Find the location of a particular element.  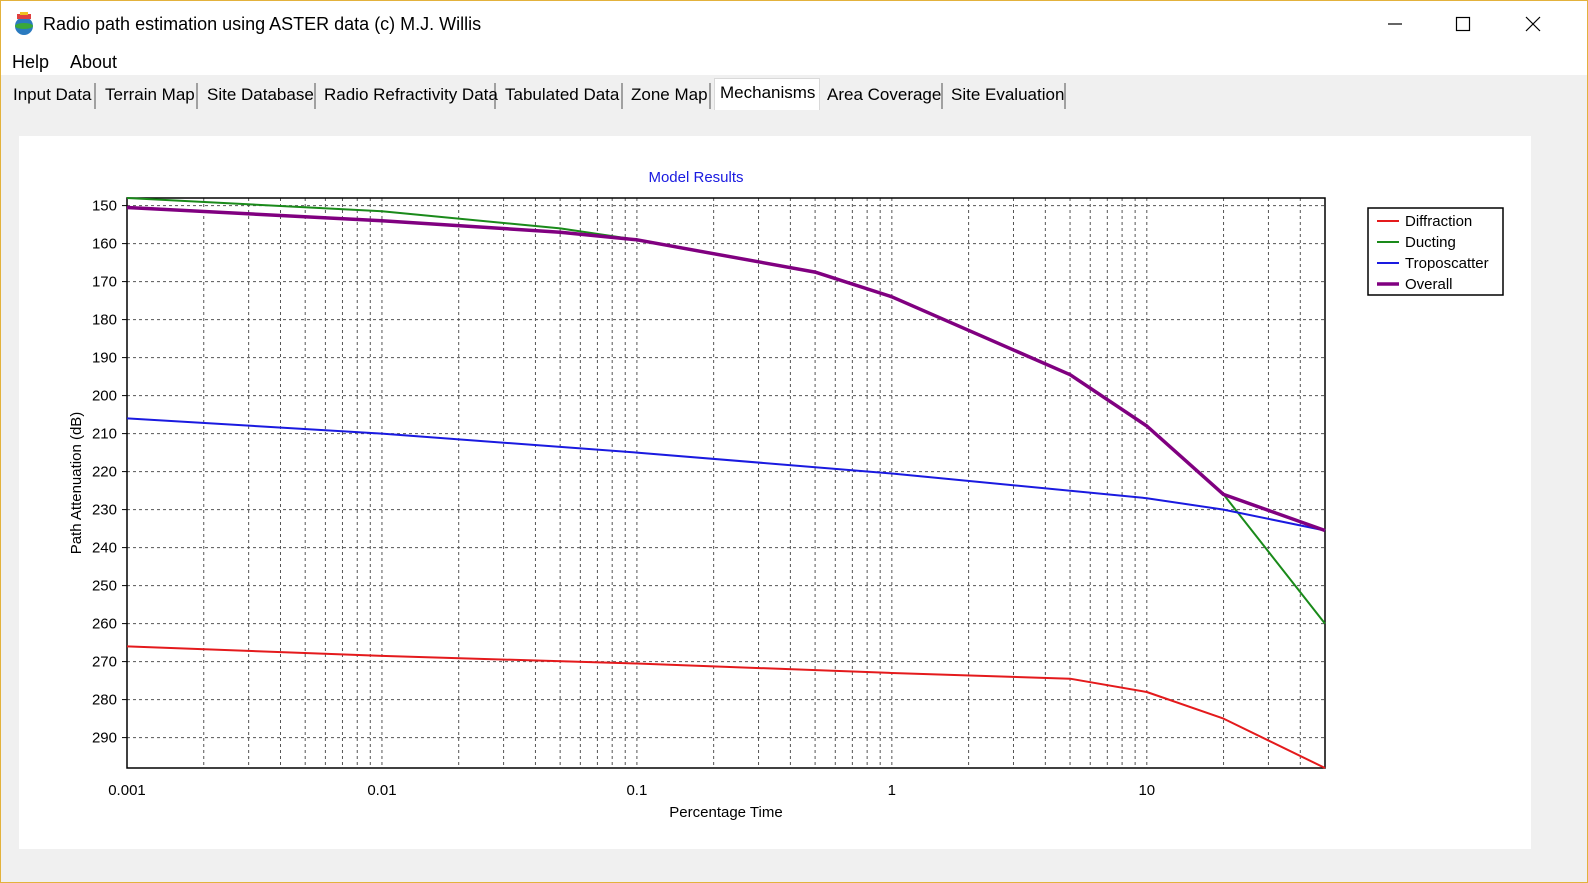

y-tick-label: 290 is located at coordinates (104, 738).